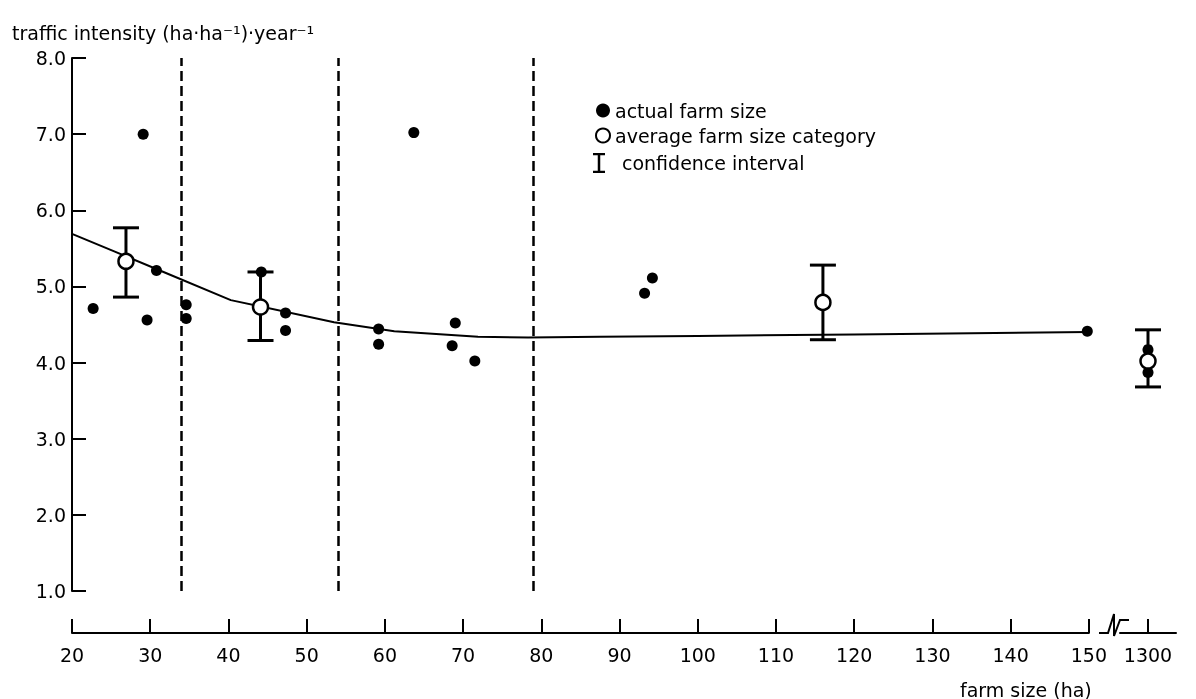  I want to click on y-tick-label: 3.0, so click(50, 438).